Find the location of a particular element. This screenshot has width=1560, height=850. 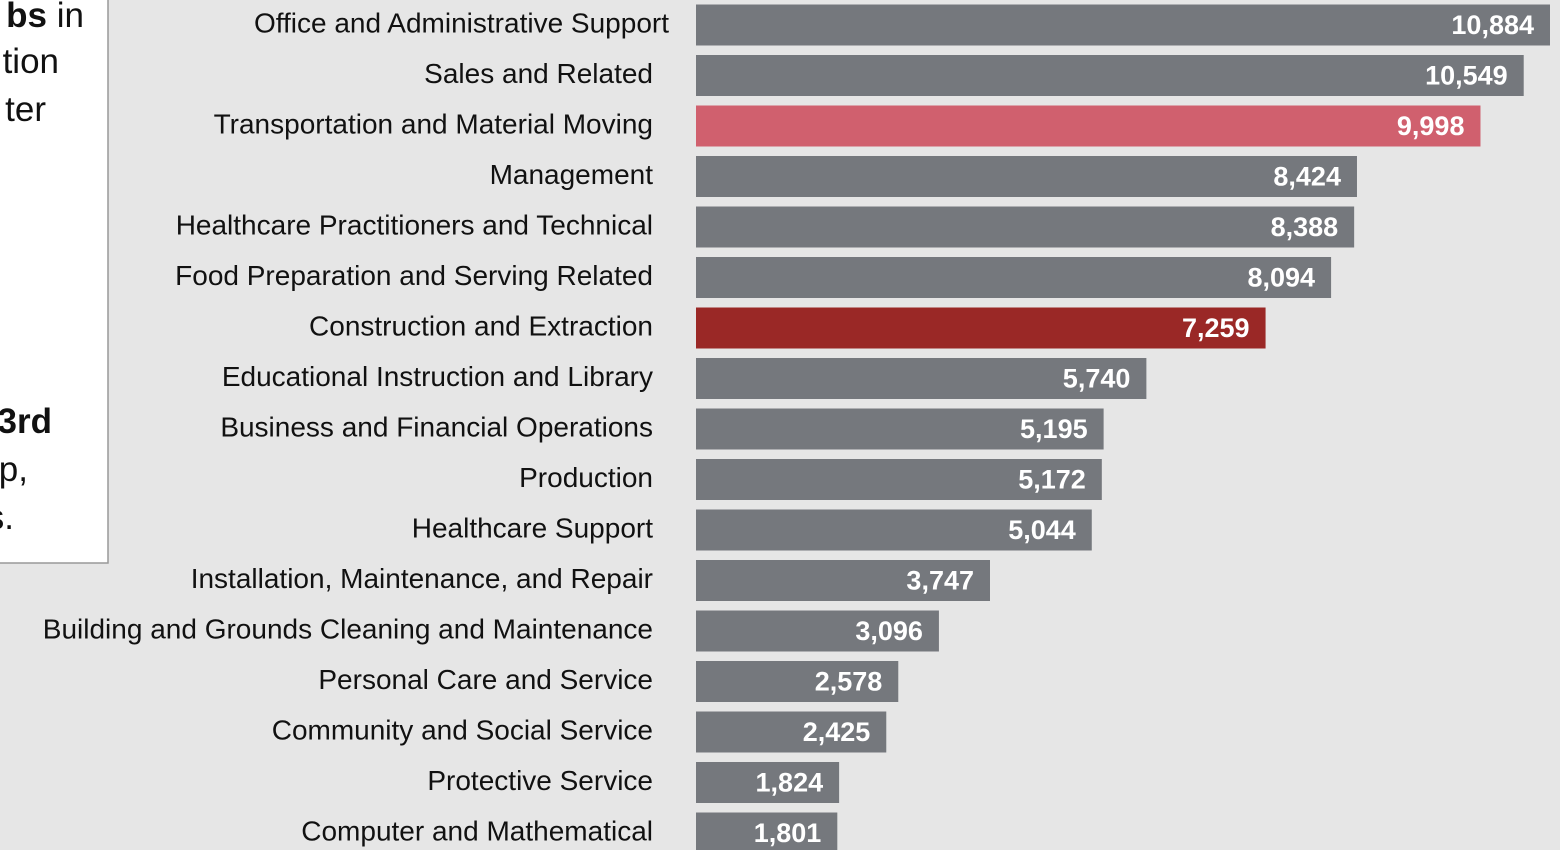

category-label: Personal Care and Service is located at coordinates (485, 679).